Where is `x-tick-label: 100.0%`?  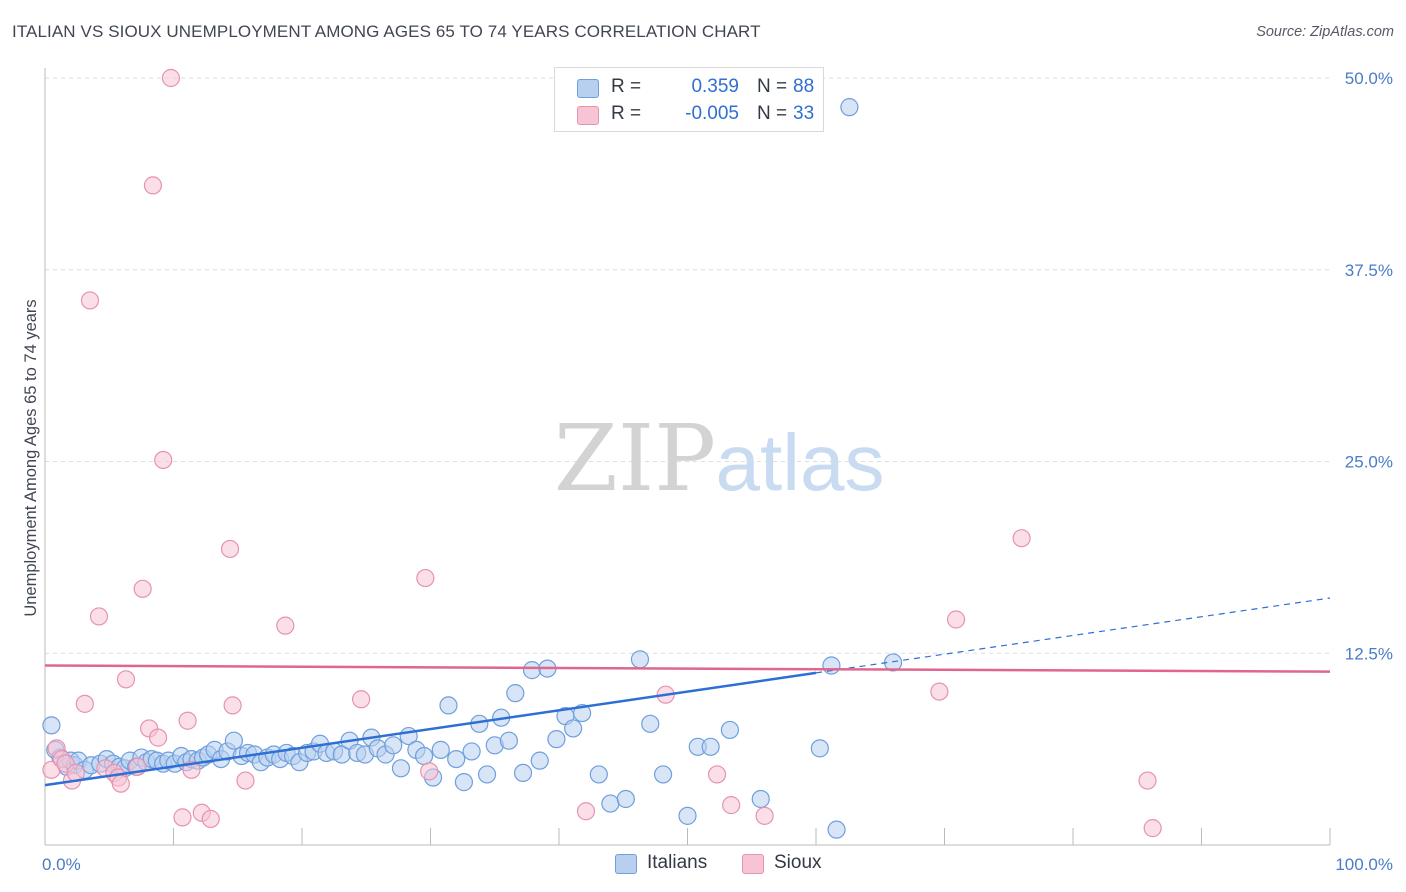
x-tick-label: 100.0% is located at coordinates (1364, 864).